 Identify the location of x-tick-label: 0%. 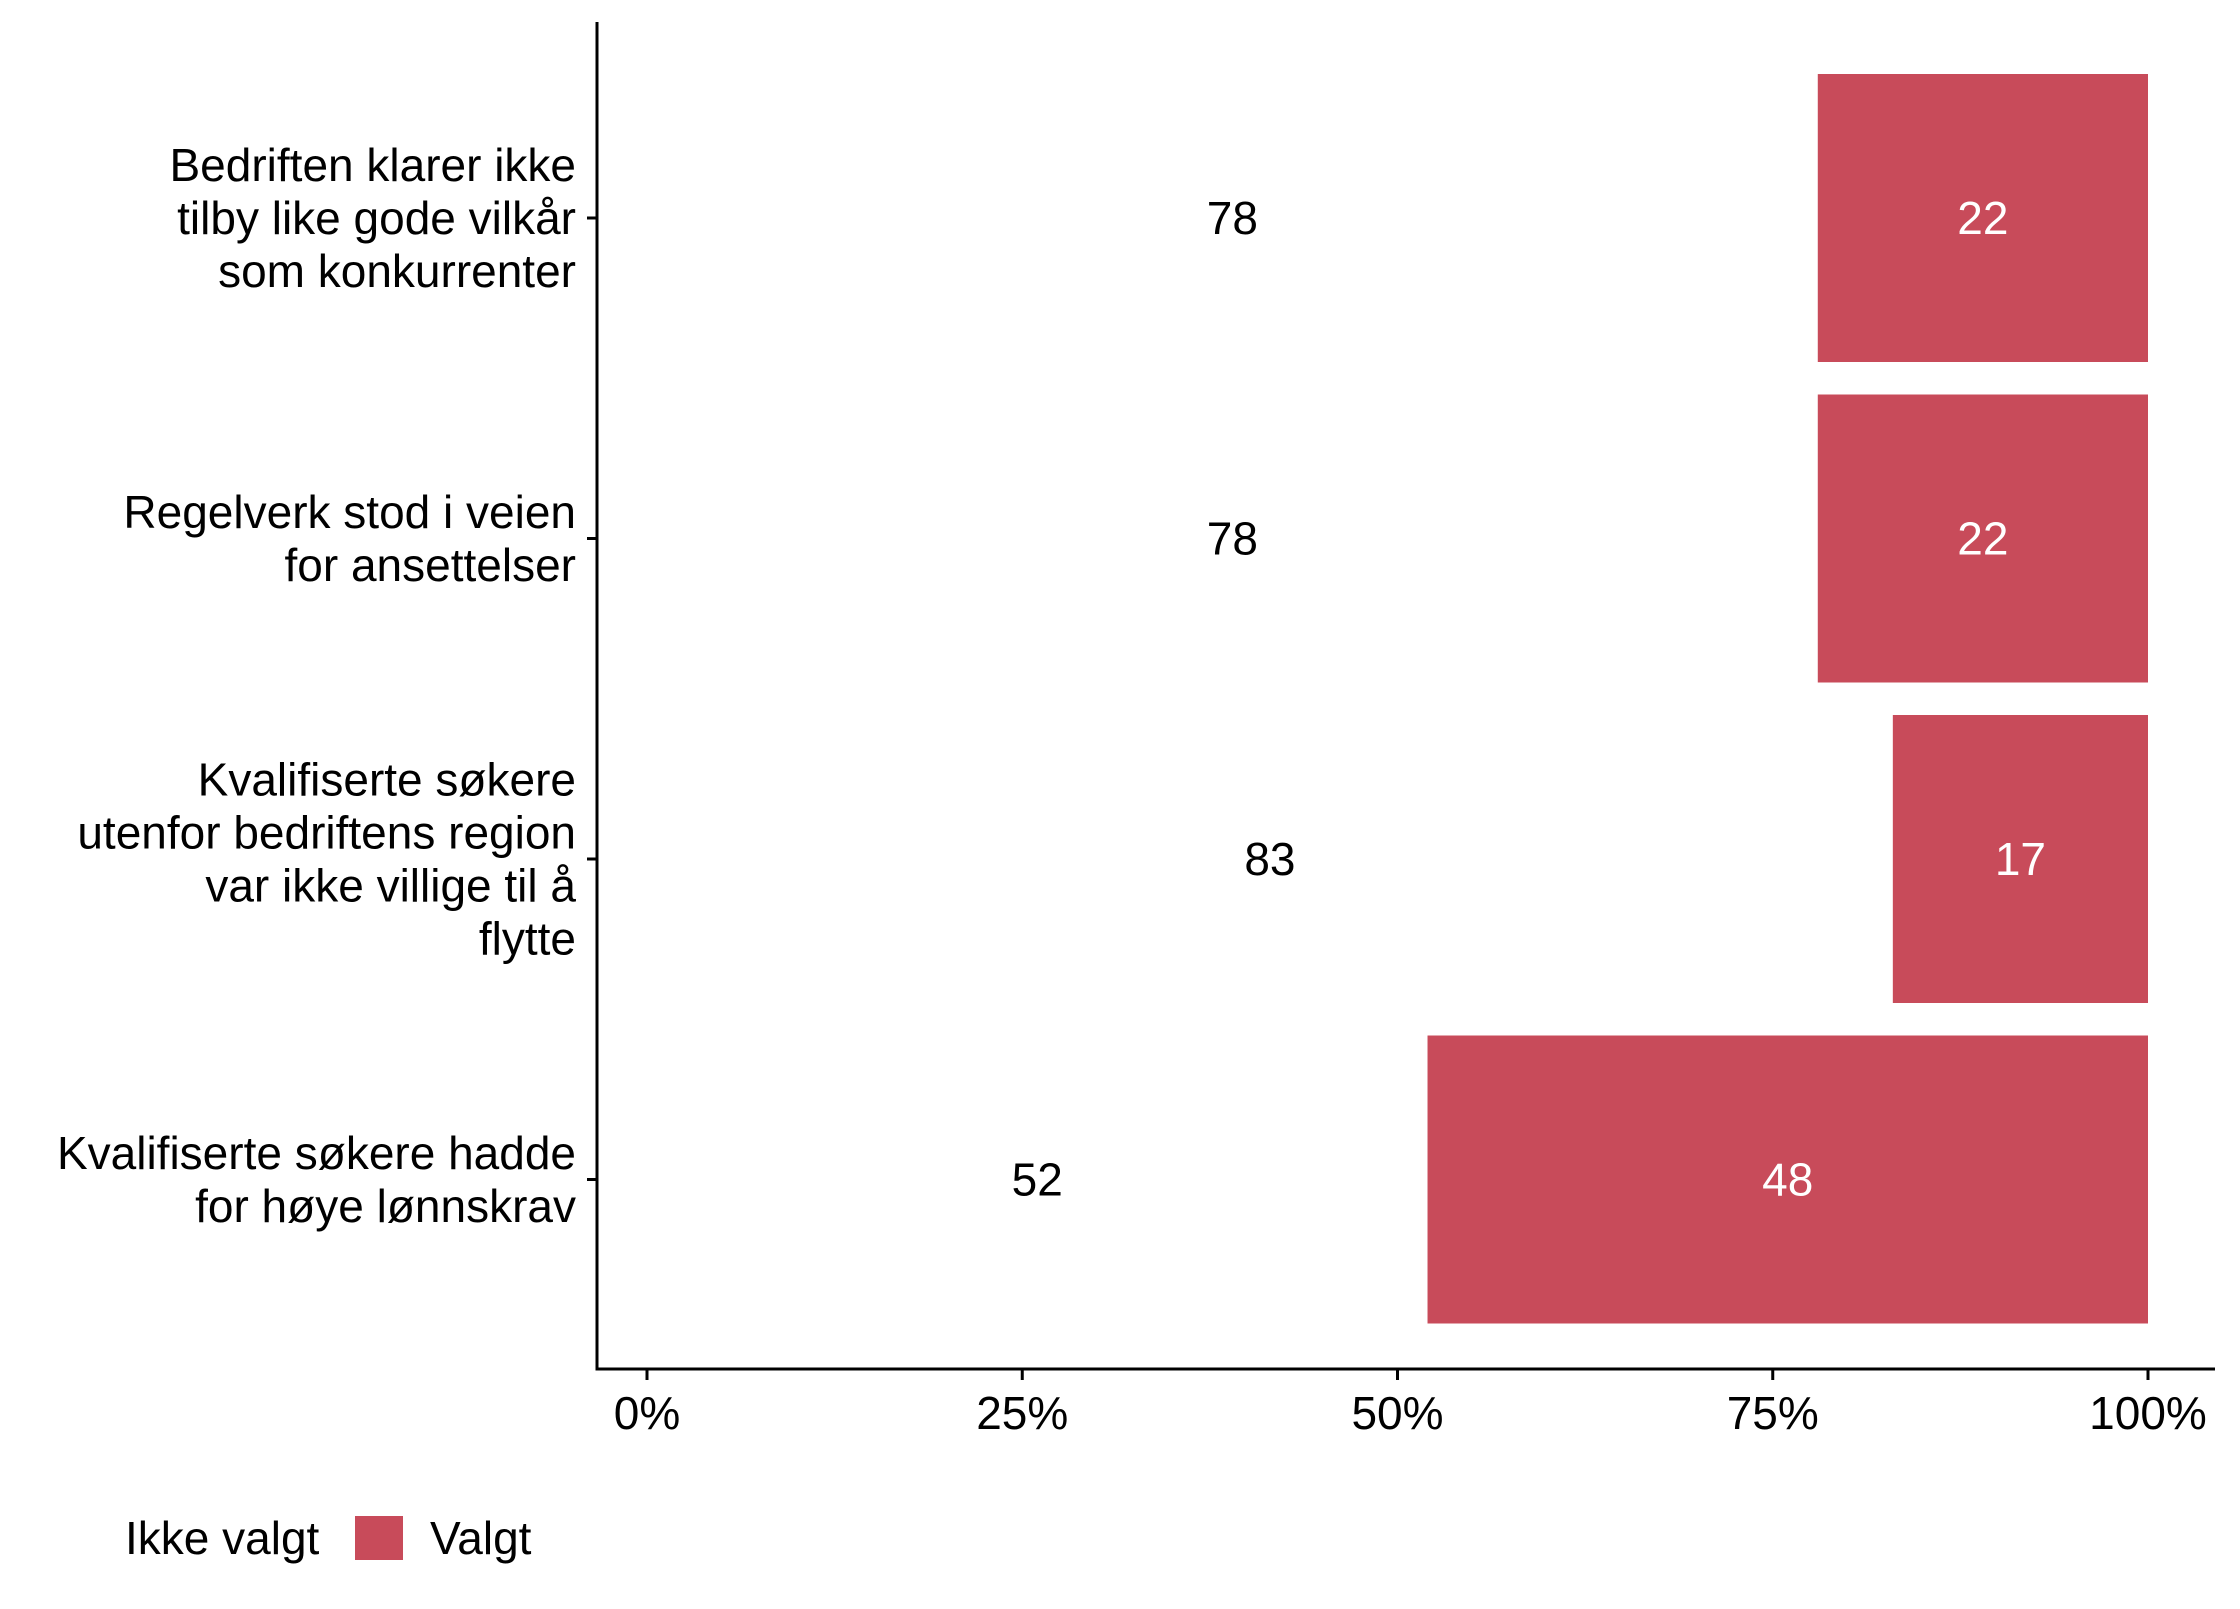
(647, 1413).